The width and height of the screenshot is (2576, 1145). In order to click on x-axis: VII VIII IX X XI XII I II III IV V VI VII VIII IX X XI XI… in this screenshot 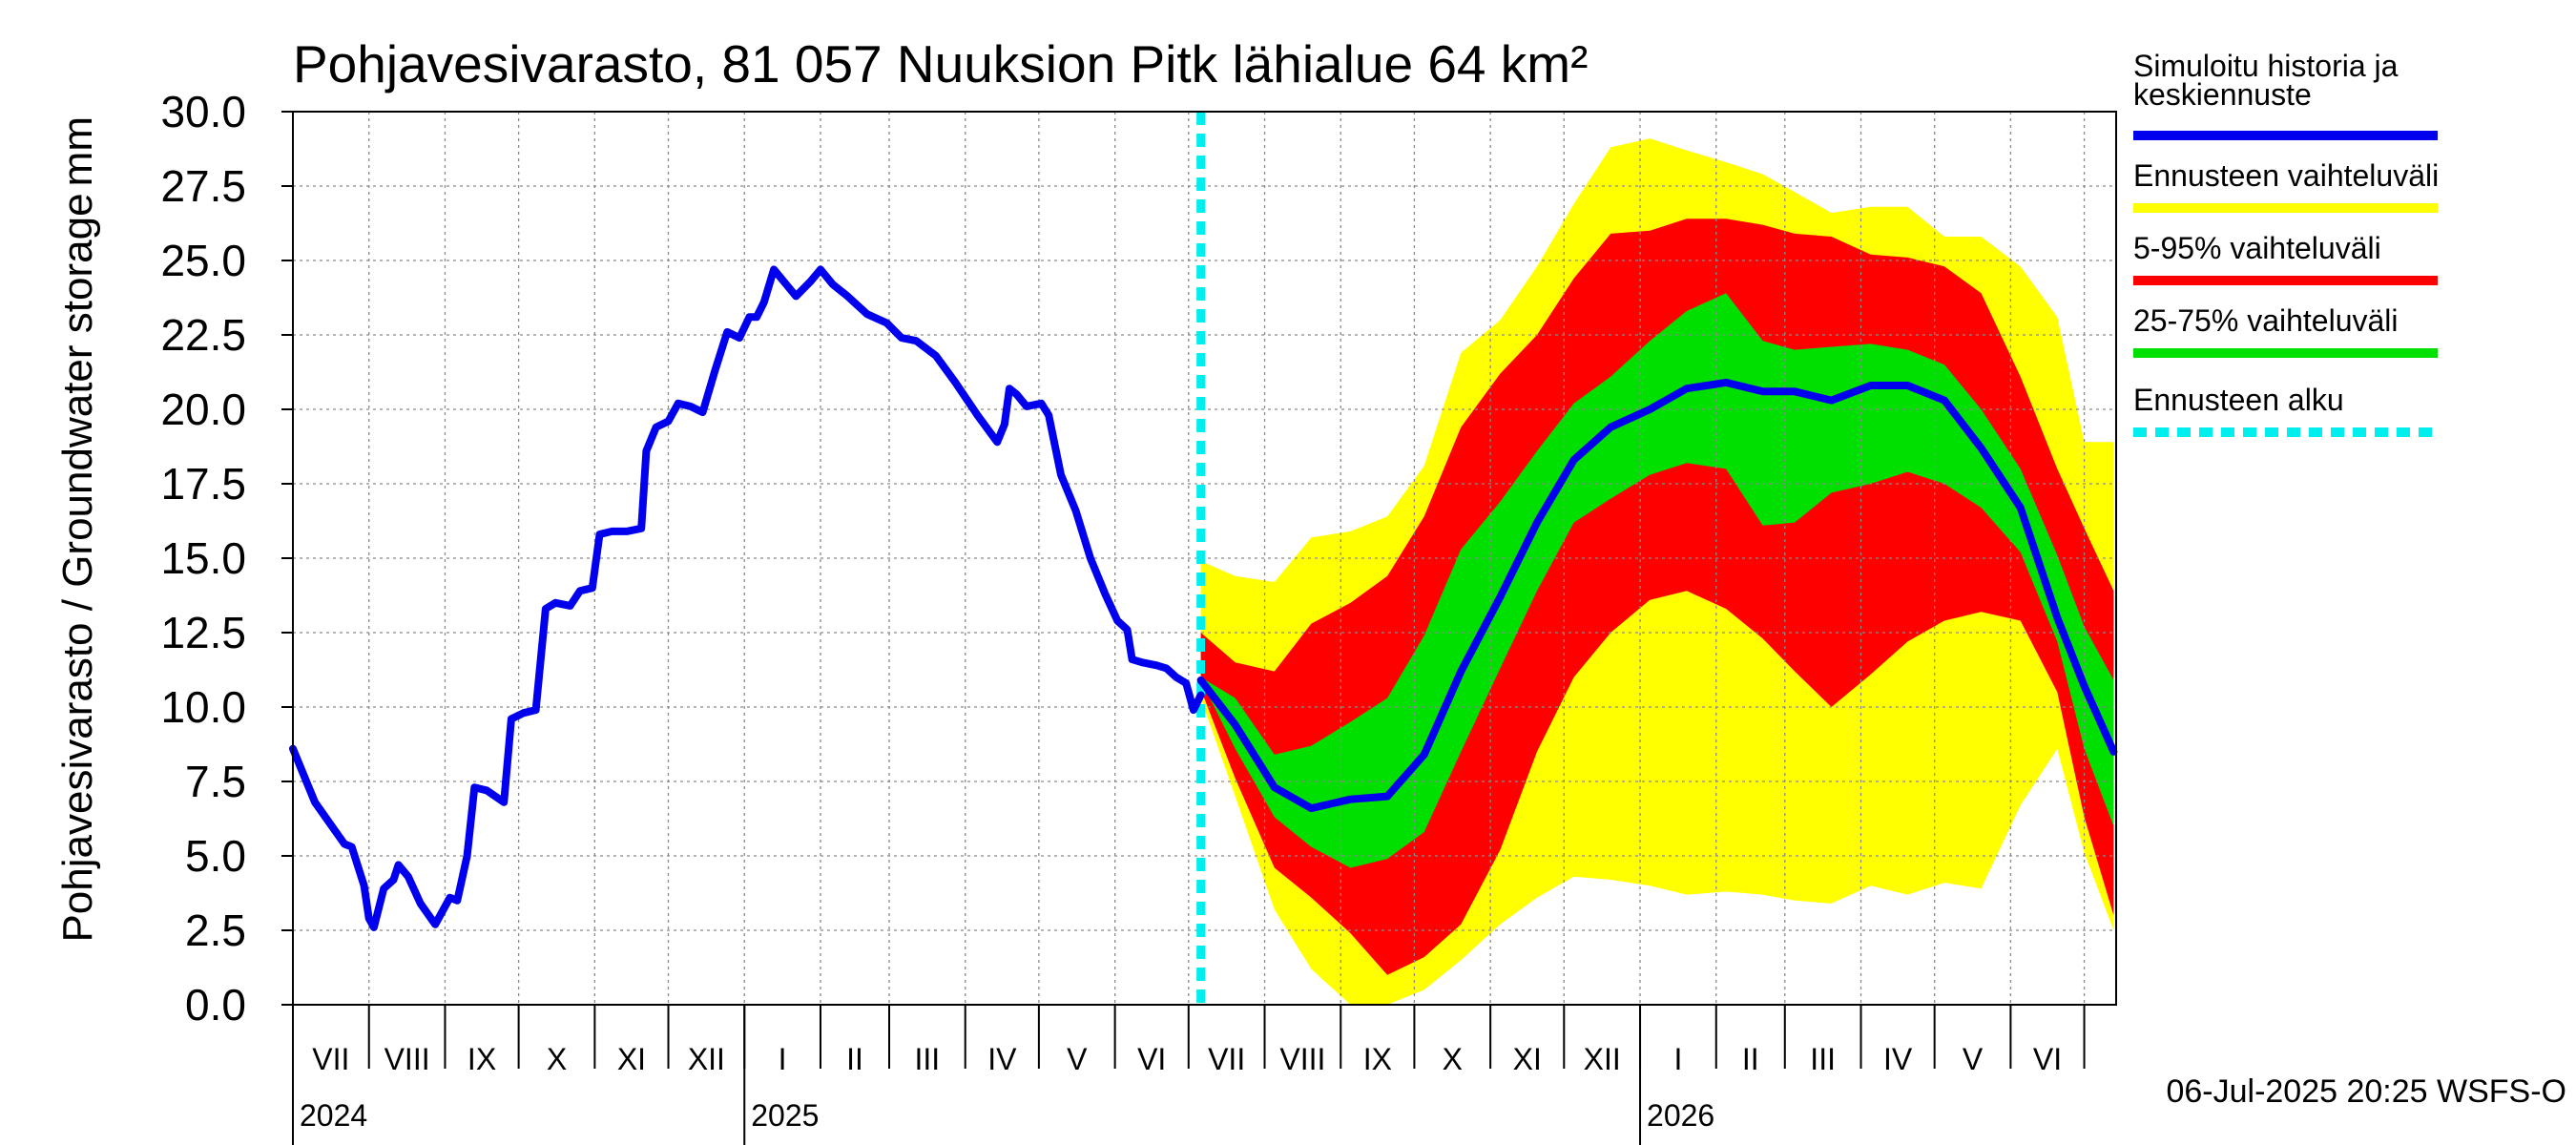, I will do `click(1189, 1075)`.